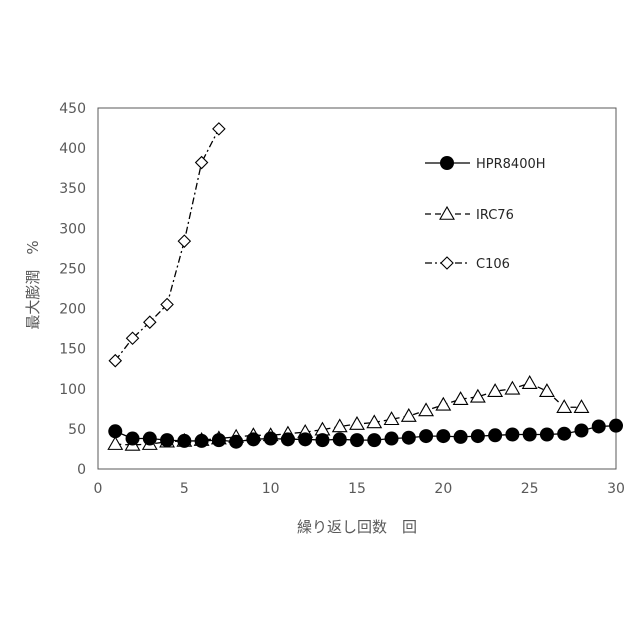 This screenshot has width=640, height=640. I want to click on y-tick-label: 250, so click(72, 269).